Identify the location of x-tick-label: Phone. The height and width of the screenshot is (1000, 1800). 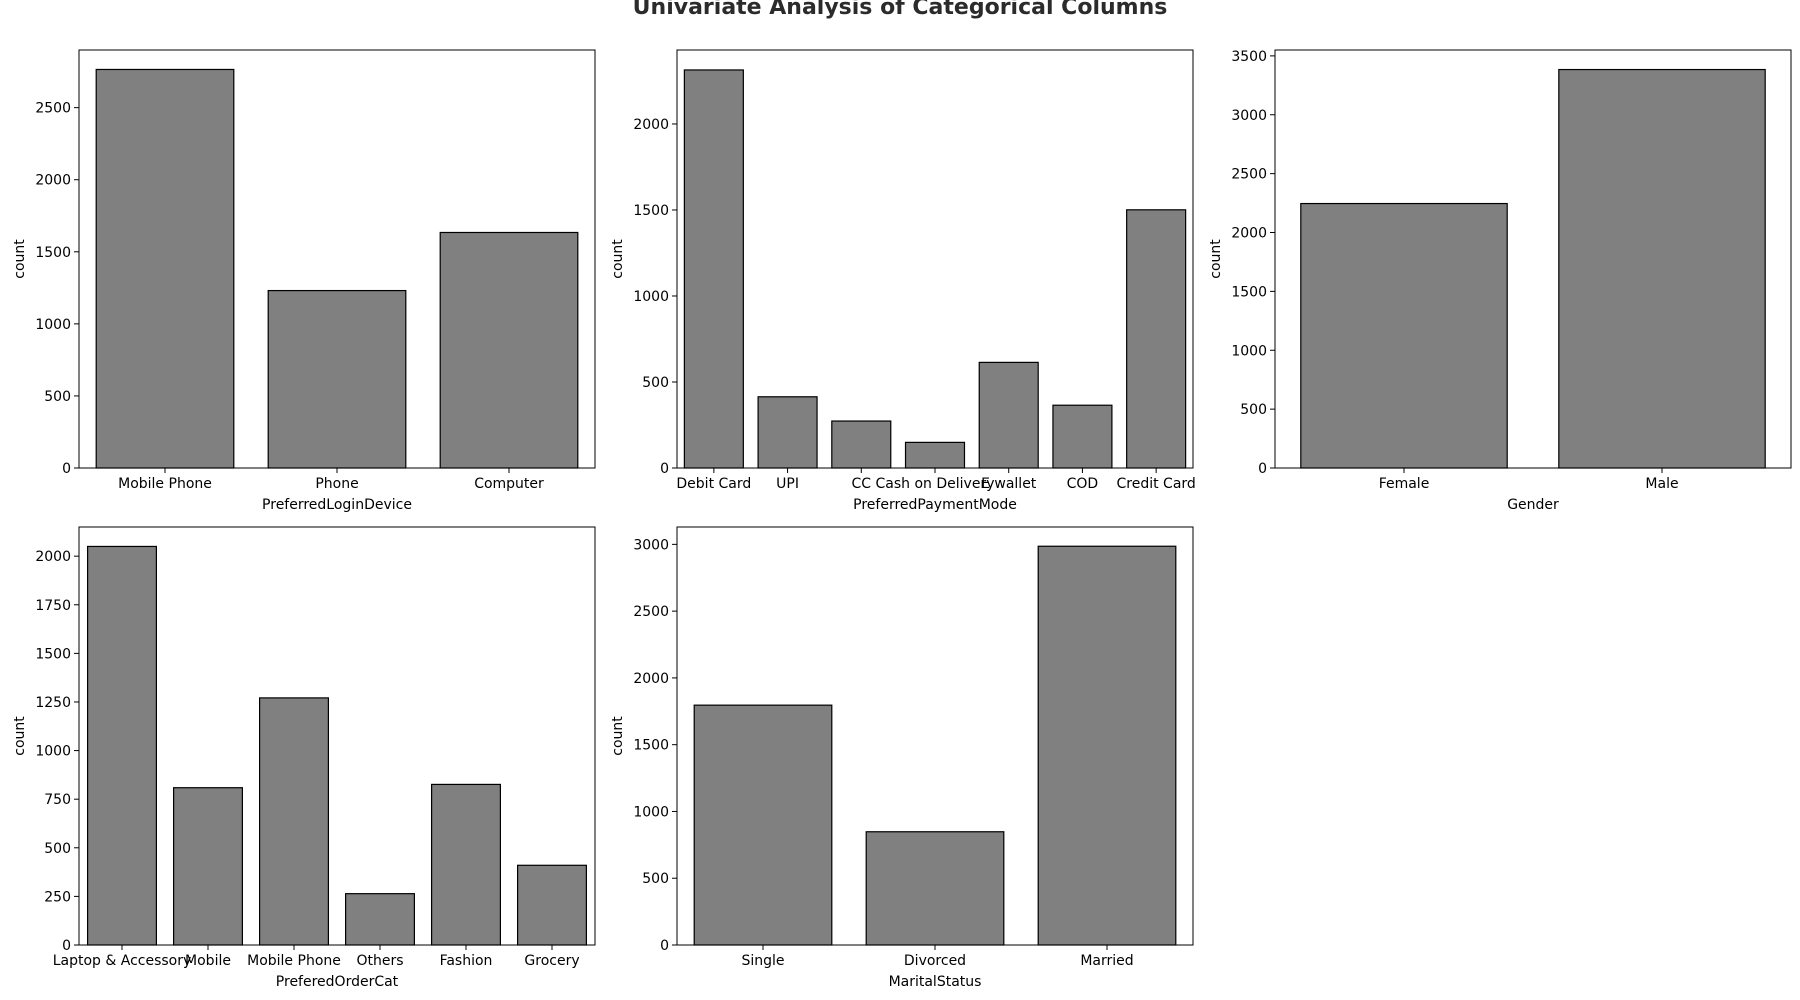
(336, 484).